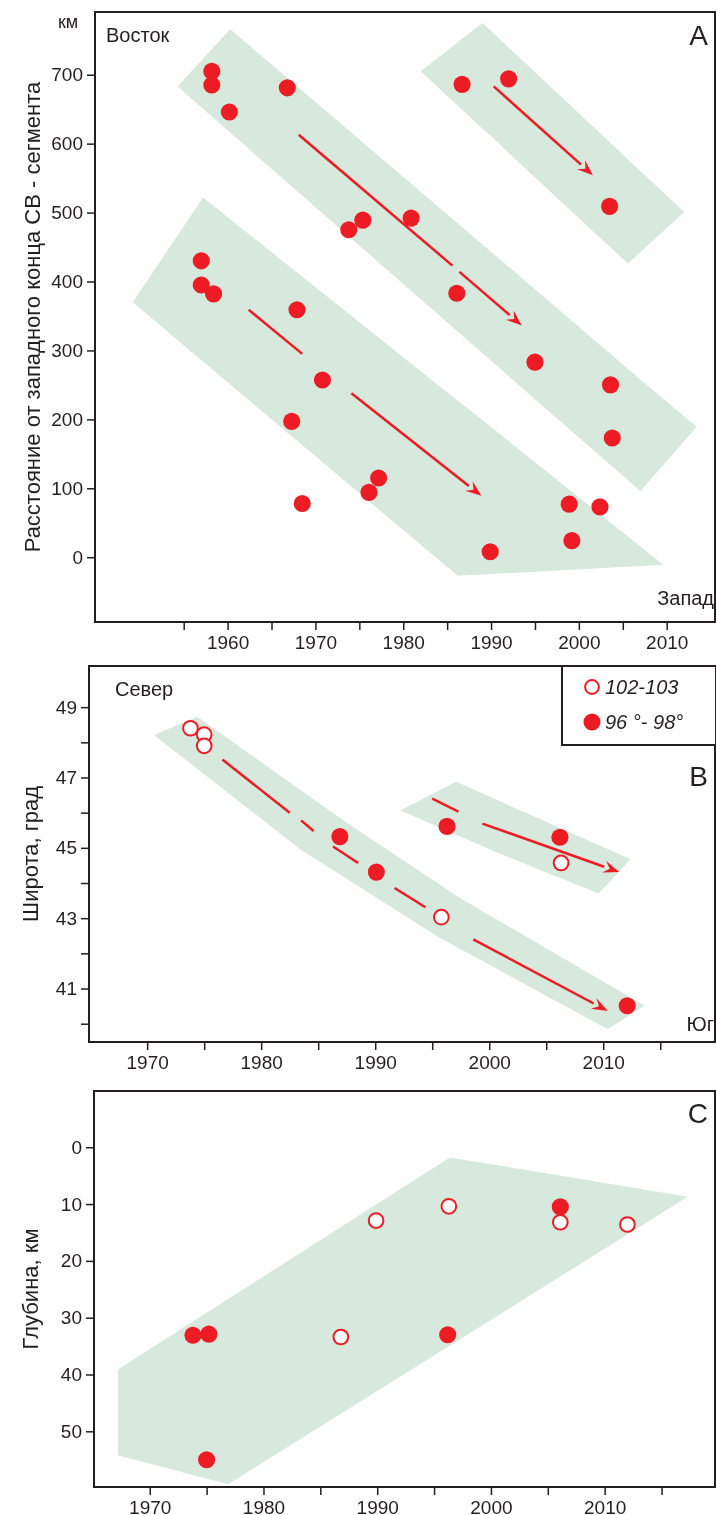 The width and height of the screenshot is (716, 1515). Describe the element at coordinates (66, 778) in the screenshot. I see `y-tick-label: 47` at that location.